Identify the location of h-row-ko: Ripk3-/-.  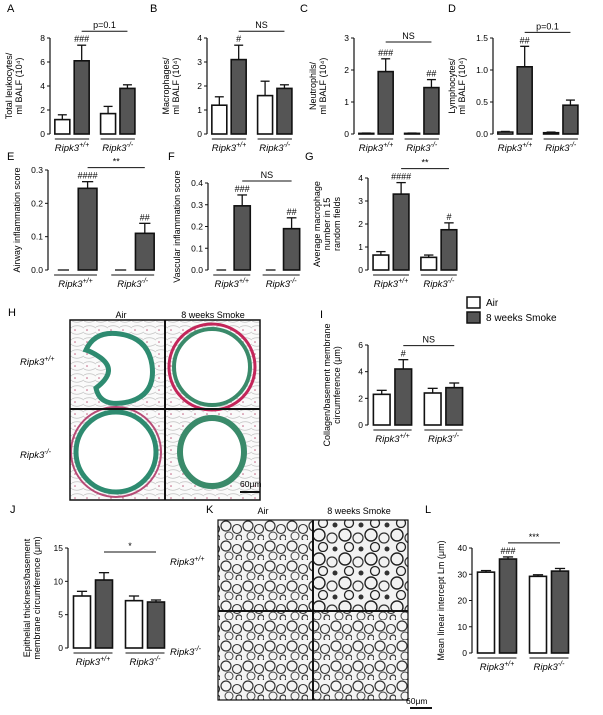
(36, 455).